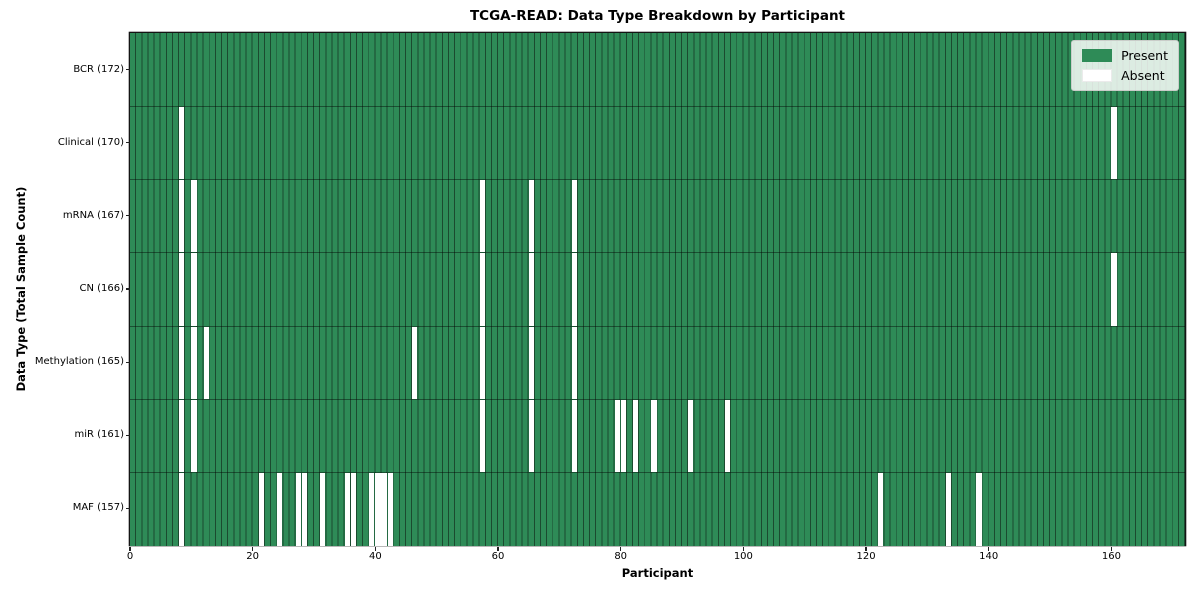 The height and width of the screenshot is (600, 1200). Describe the element at coordinates (1111, 556) in the screenshot. I see `x-tick-label-160: 160` at that location.